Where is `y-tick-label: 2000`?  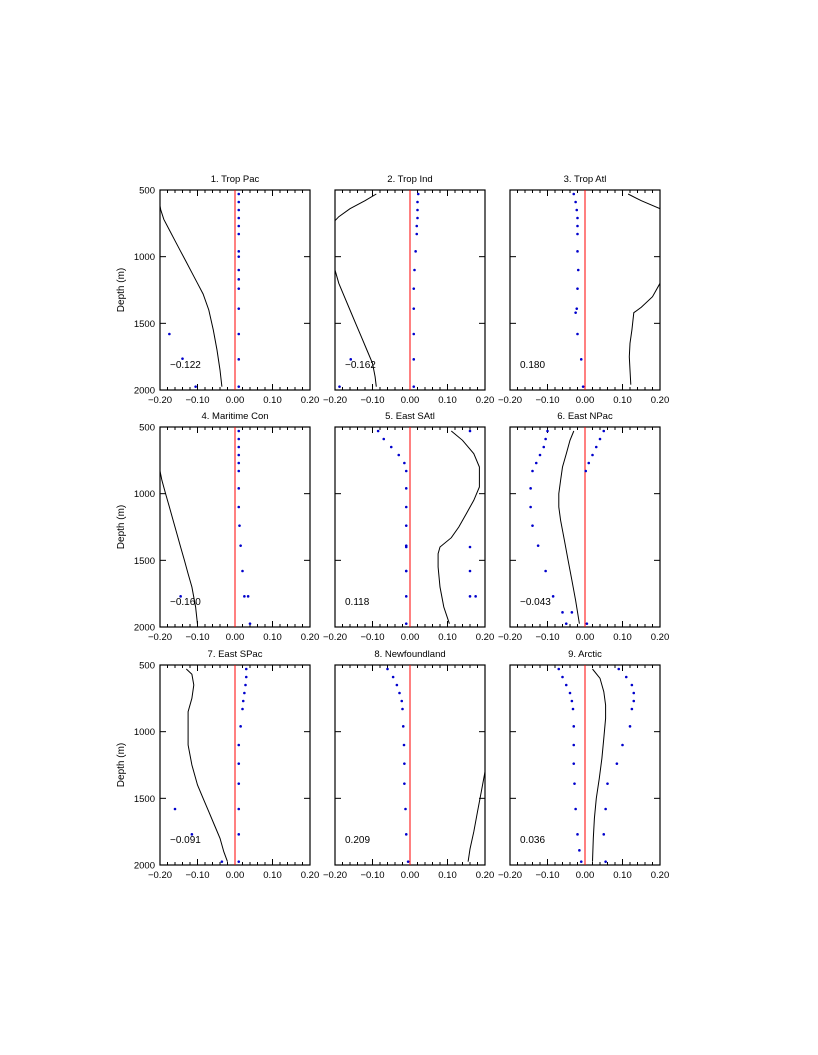
y-tick-label: 2000 is located at coordinates (144, 866).